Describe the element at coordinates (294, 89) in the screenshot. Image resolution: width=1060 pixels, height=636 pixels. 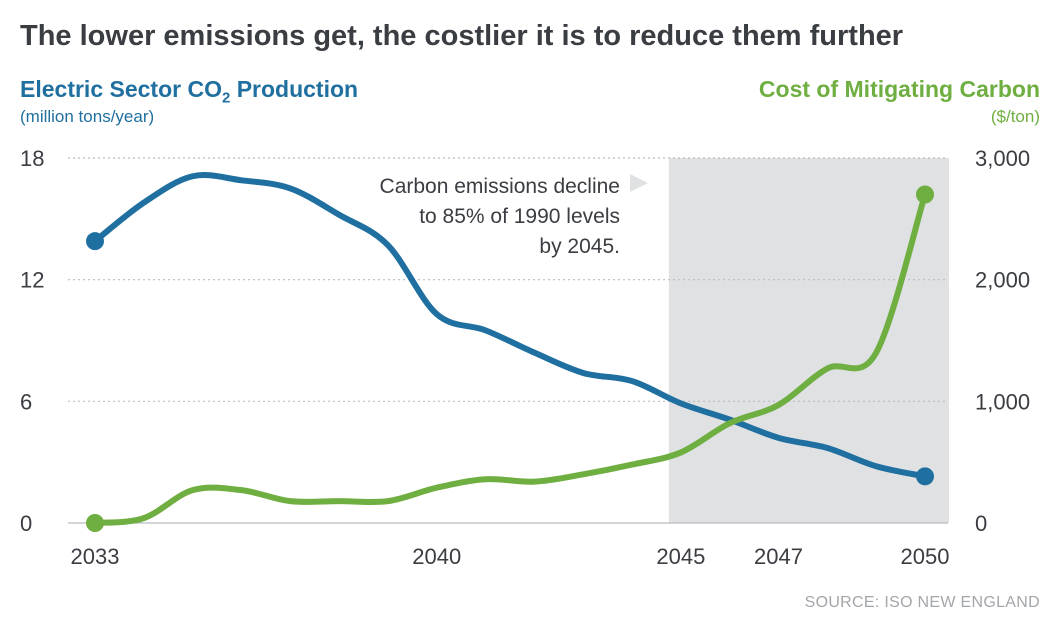
I see `left-axis-title-end: Production` at that location.